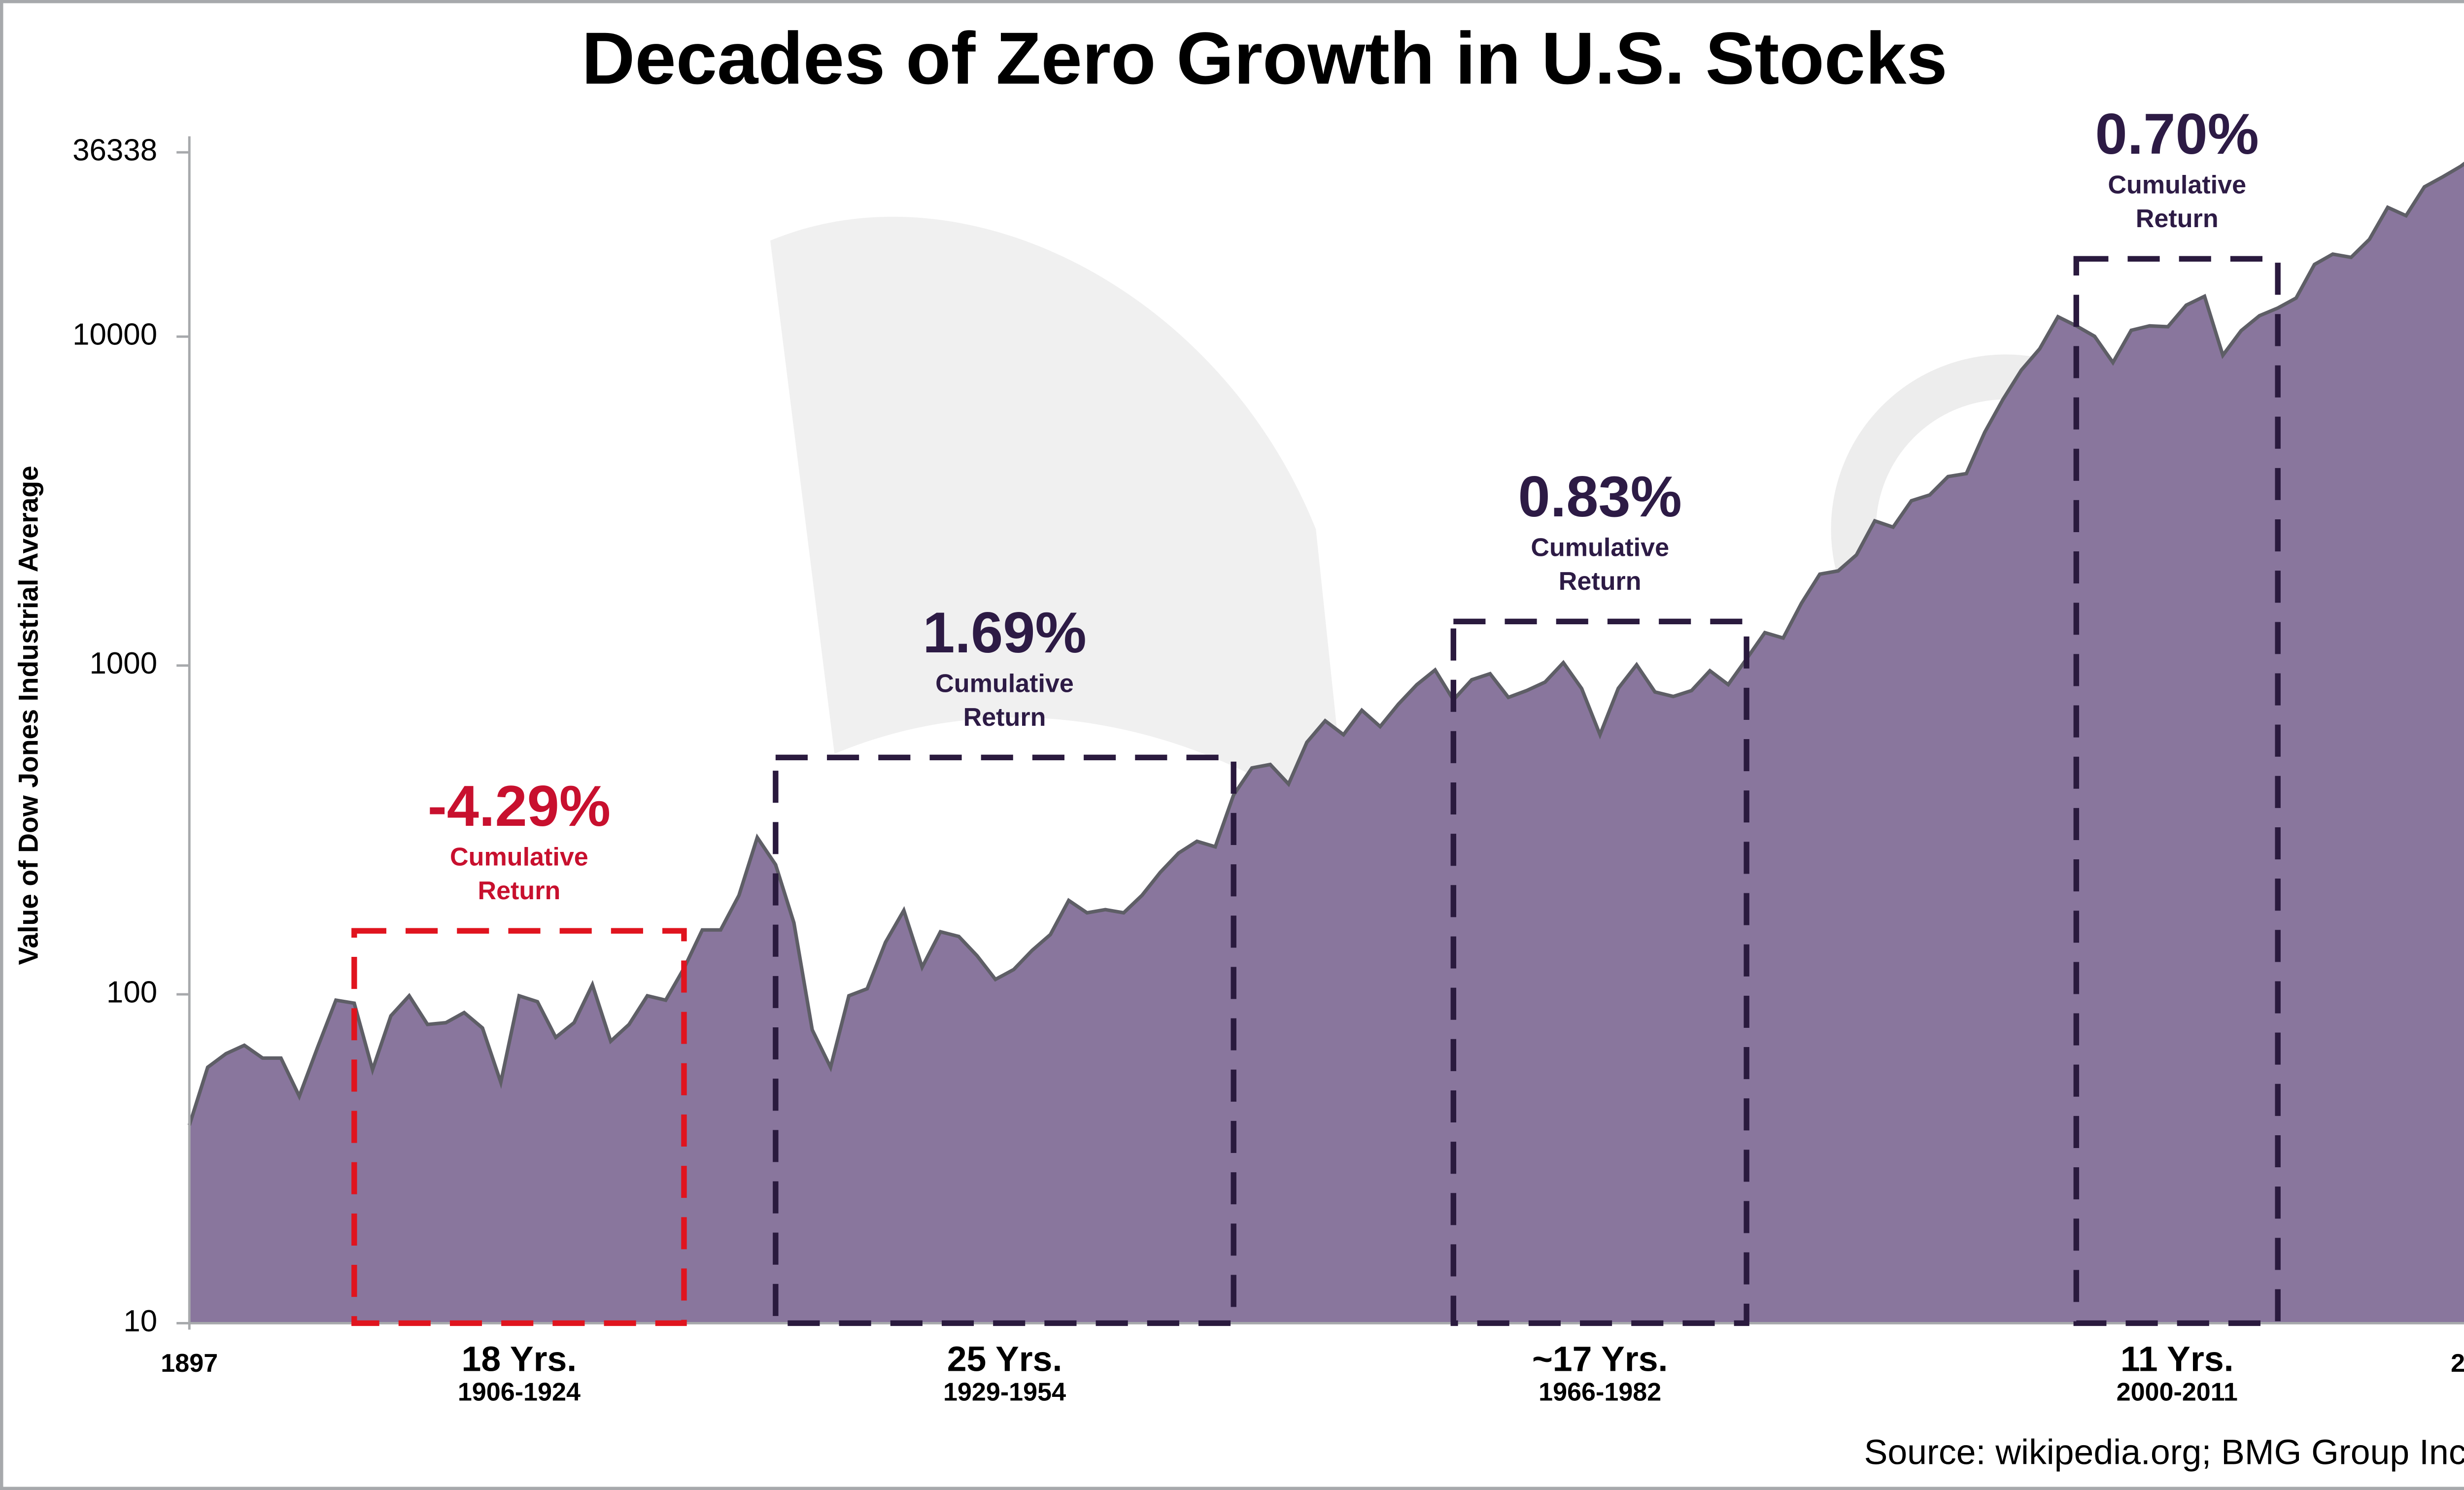 This screenshot has width=2464, height=1490. I want to click on period-range: 1966-1982, so click(1600, 1392).